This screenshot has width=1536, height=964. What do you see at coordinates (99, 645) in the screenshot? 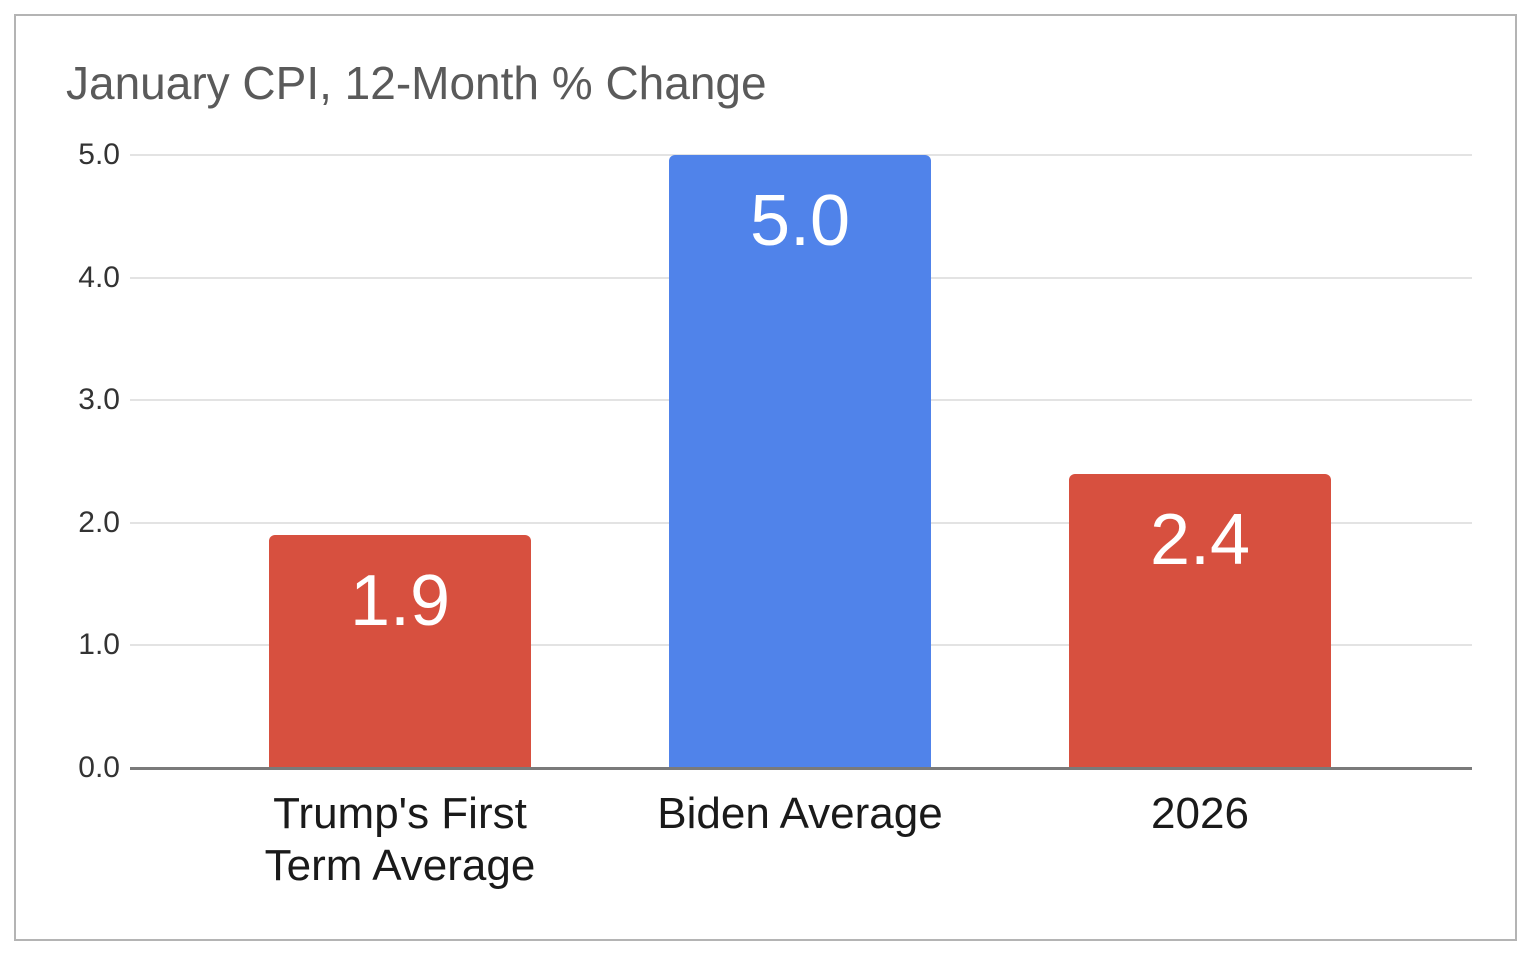
I see `y-tick-label: 1.0` at bounding box center [99, 645].